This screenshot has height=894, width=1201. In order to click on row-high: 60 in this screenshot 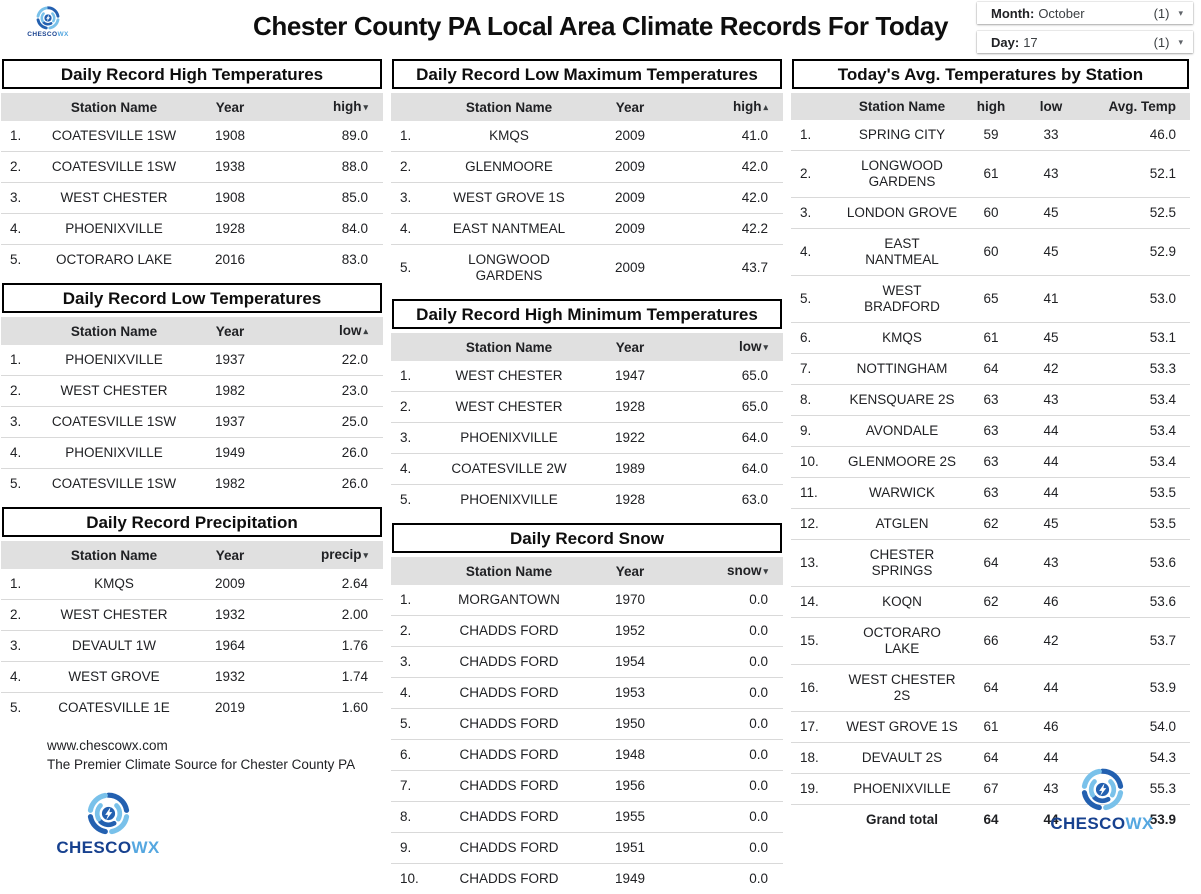, I will do `click(991, 213)`.